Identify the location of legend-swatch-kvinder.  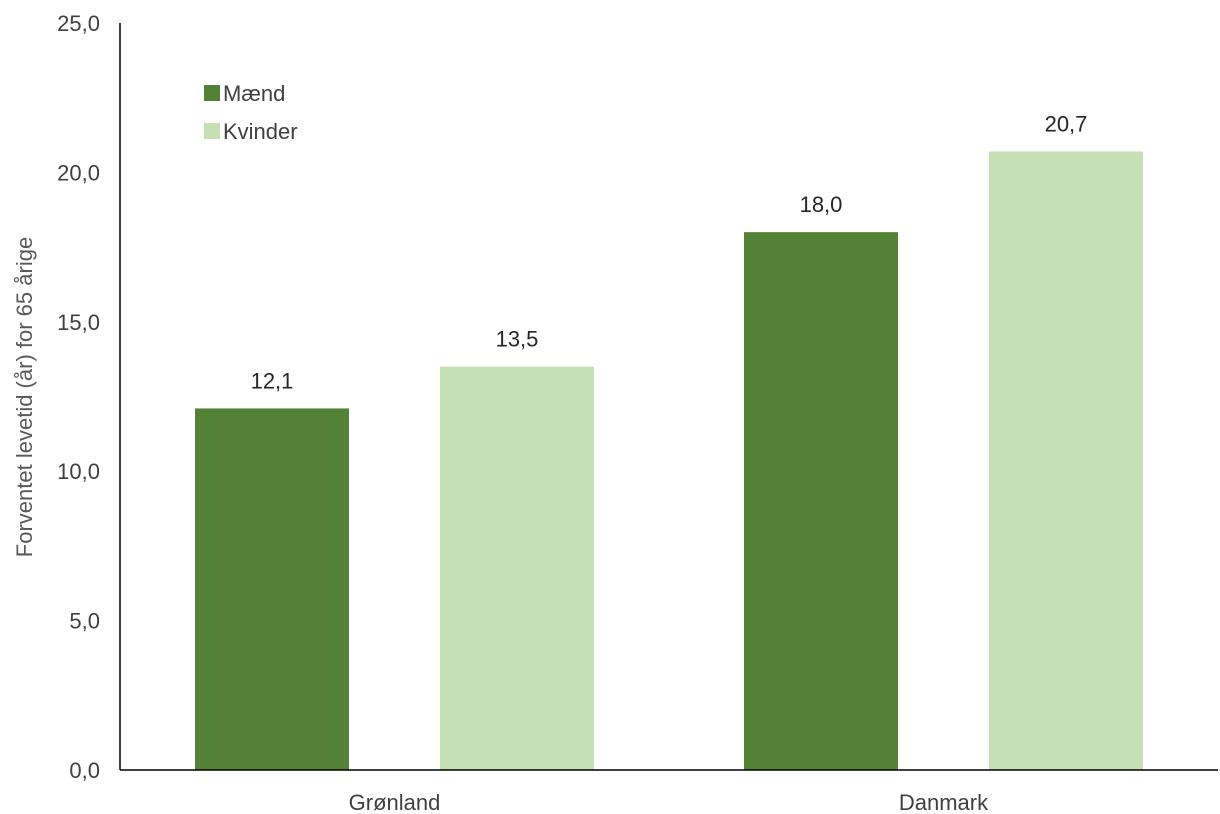
(212, 131).